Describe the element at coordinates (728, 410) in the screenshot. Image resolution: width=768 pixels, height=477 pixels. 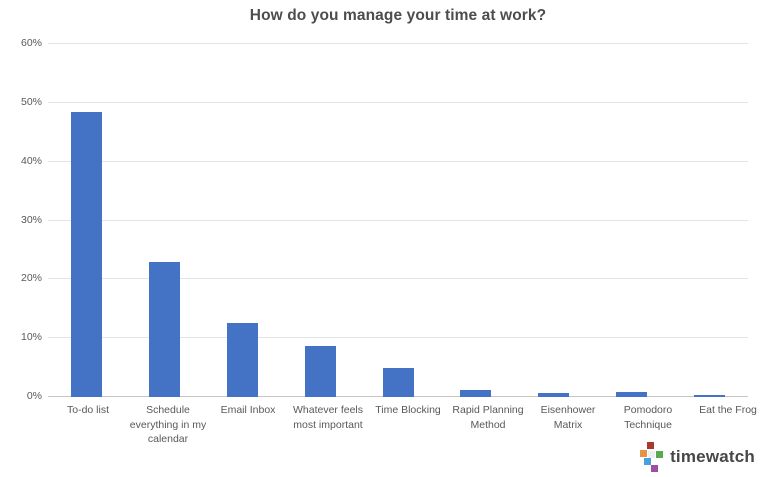
I see `x-tick-label: Eat the Frog` at that location.